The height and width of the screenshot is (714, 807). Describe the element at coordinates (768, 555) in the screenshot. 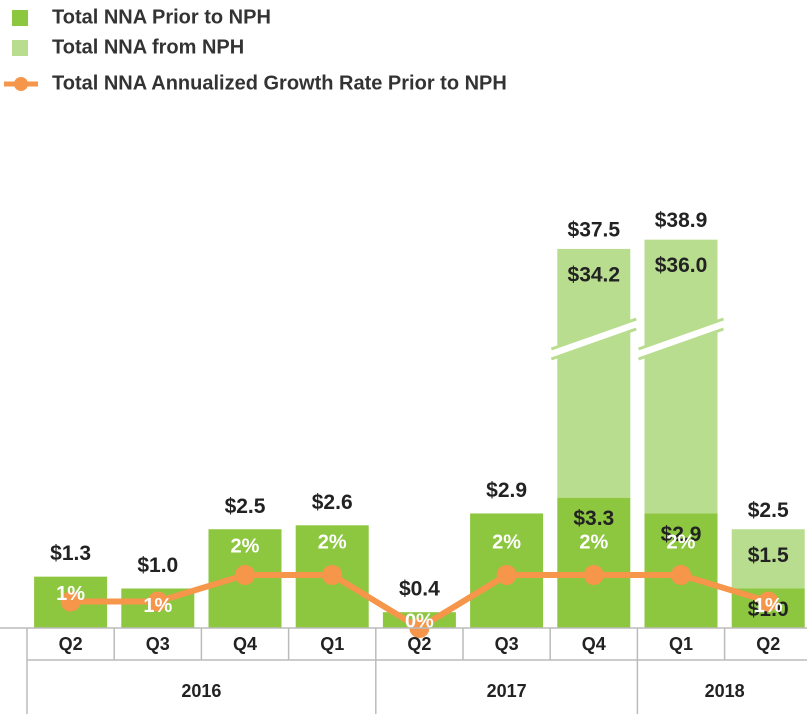

I see `value-label: $1.5` at that location.